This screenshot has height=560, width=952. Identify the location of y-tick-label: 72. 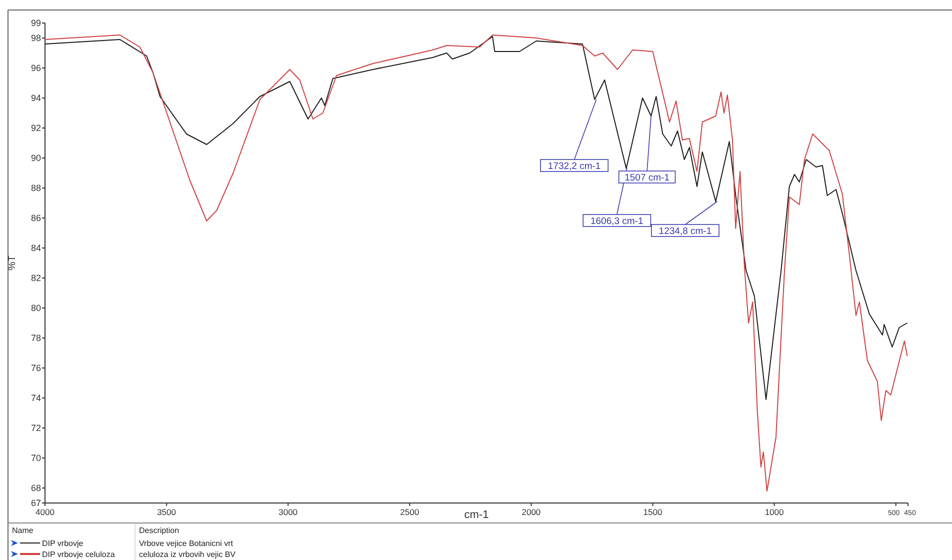
(35, 428).